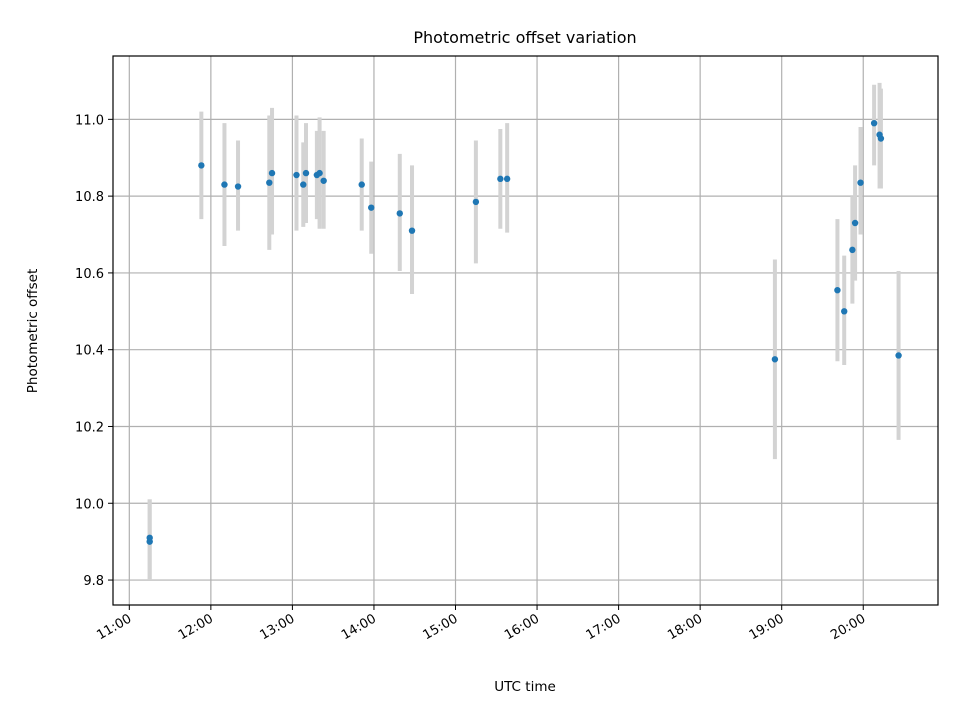 The image size is (960, 720). Describe the element at coordinates (93, 581) in the screenshot. I see `y-tick-label: 9.8` at that location.